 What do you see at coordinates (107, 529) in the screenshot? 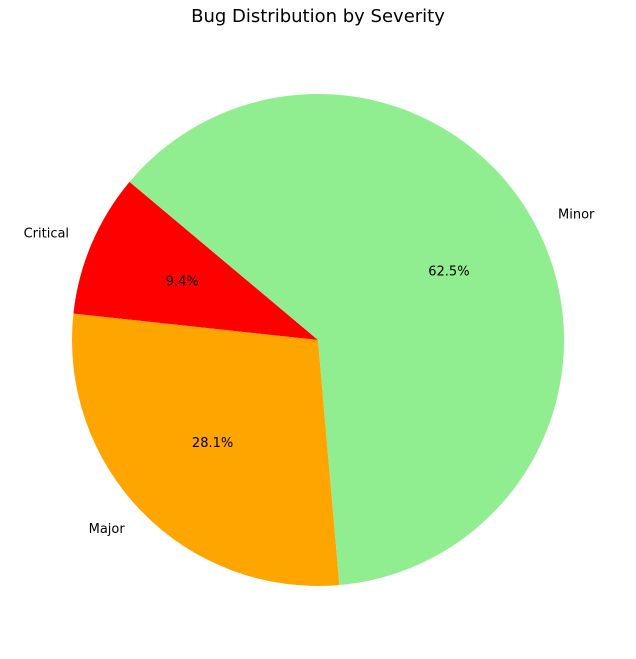
I see `pie-category-label-major: Major` at bounding box center [107, 529].